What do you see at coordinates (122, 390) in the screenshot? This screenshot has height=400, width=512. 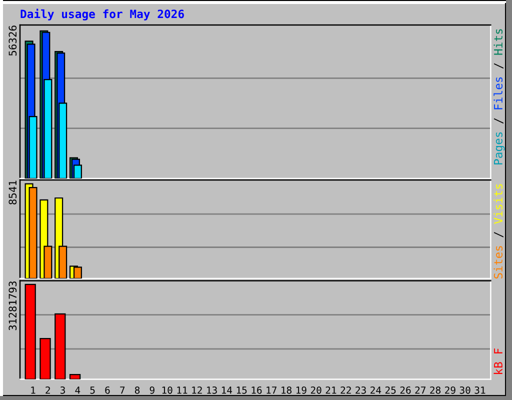 I see `x-tick-label: 7` at bounding box center [122, 390].